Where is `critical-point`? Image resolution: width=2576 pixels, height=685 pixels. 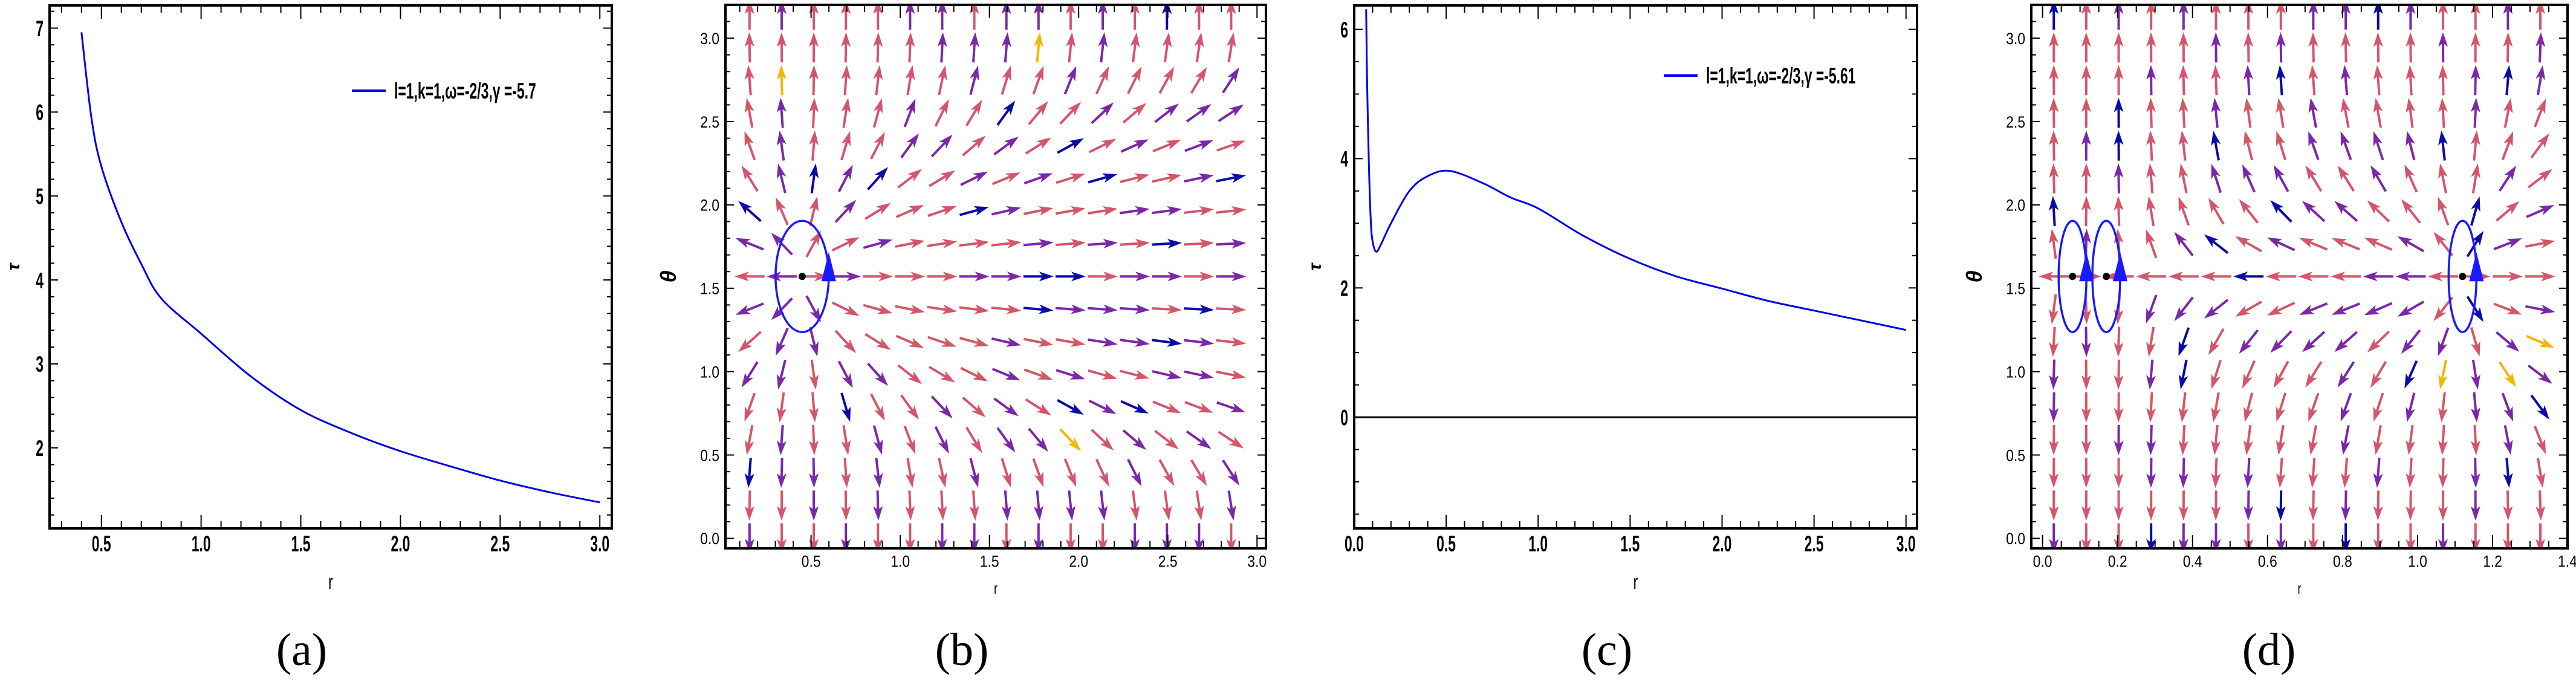 critical-point is located at coordinates (2073, 277).